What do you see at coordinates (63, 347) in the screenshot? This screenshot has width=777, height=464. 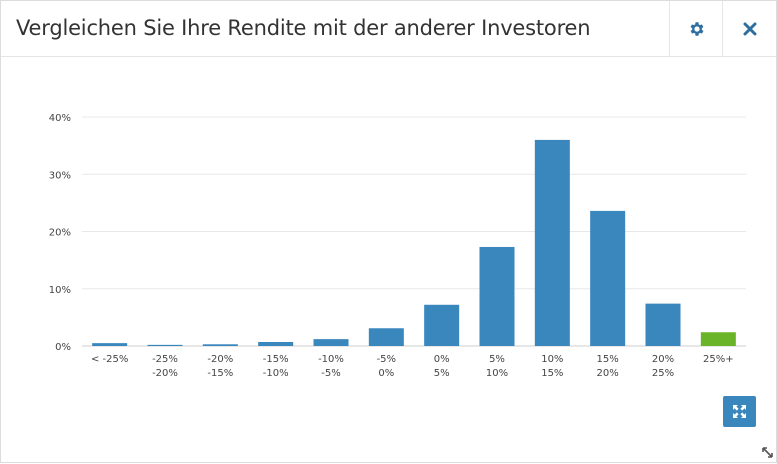 I see `y-tick-label: 0%` at bounding box center [63, 347].